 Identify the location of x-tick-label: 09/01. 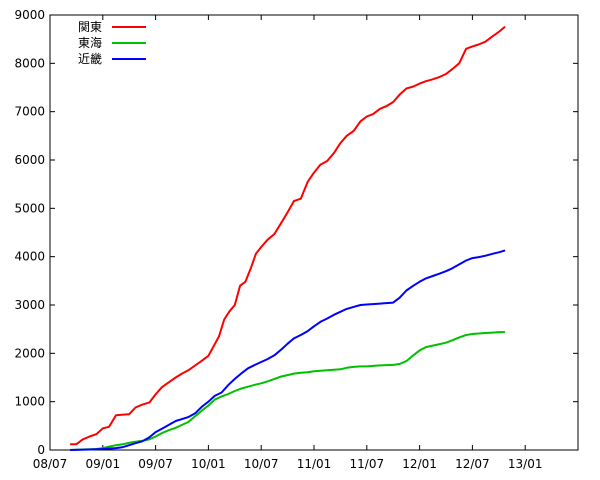
(103, 464).